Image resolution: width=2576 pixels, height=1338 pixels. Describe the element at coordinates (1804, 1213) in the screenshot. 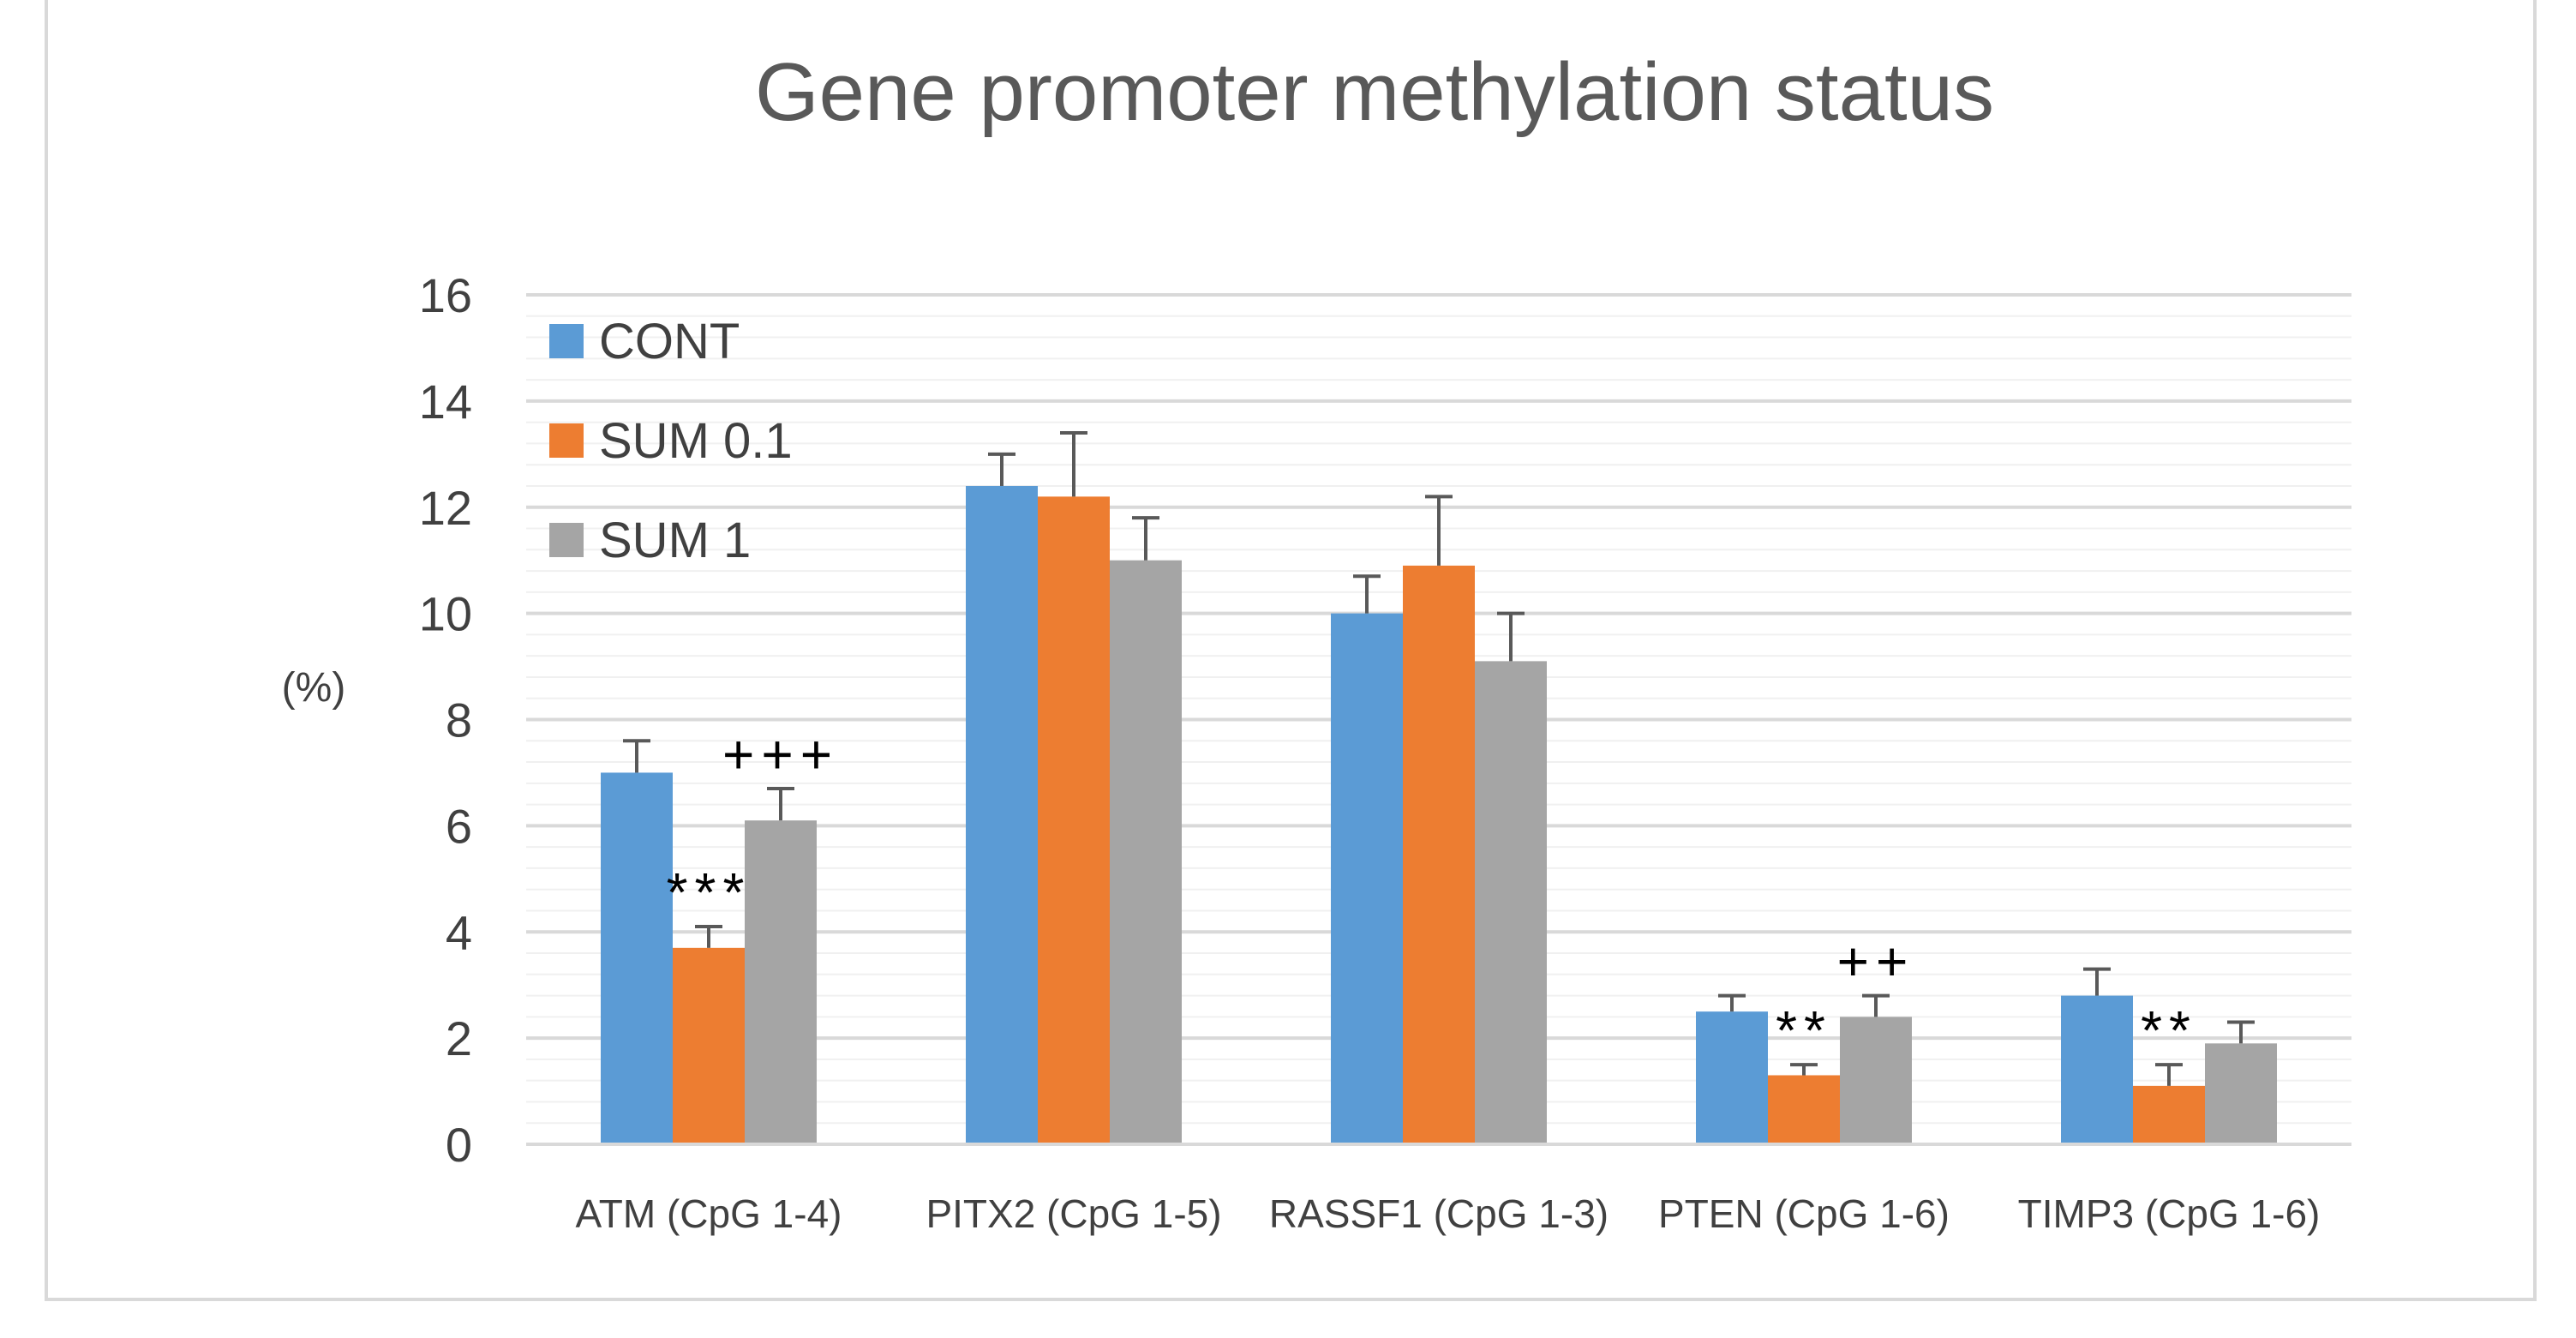

I see `x-tick-label: PTEN (CpG 1-6)` at that location.